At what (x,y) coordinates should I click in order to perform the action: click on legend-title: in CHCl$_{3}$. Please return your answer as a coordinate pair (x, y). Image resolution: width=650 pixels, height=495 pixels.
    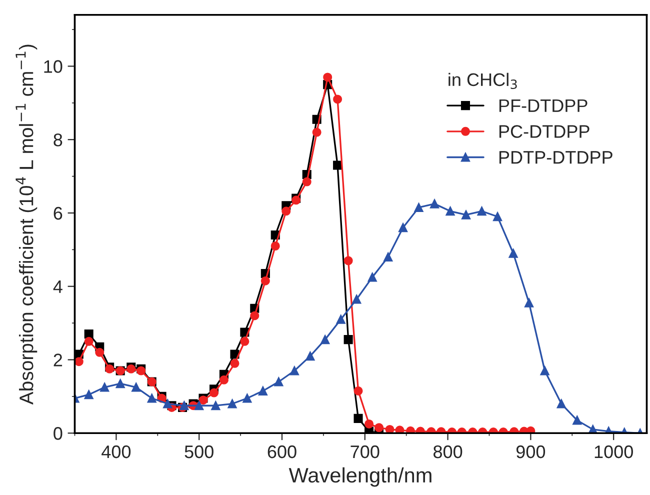
    Looking at the image, I should click on (482, 81).